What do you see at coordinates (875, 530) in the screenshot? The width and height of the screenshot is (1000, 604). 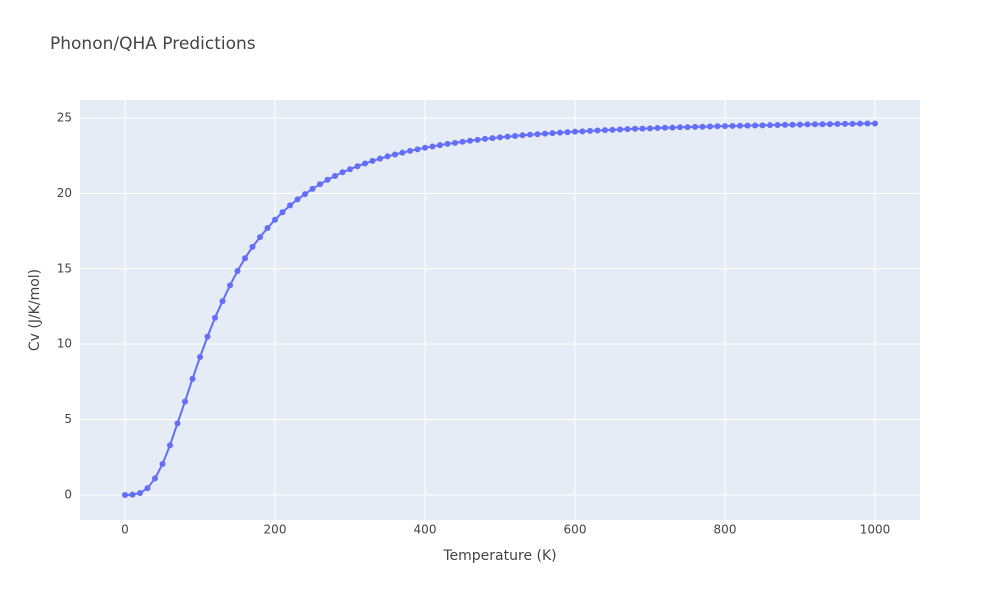 I see `x-tick-label: 1000` at bounding box center [875, 530].